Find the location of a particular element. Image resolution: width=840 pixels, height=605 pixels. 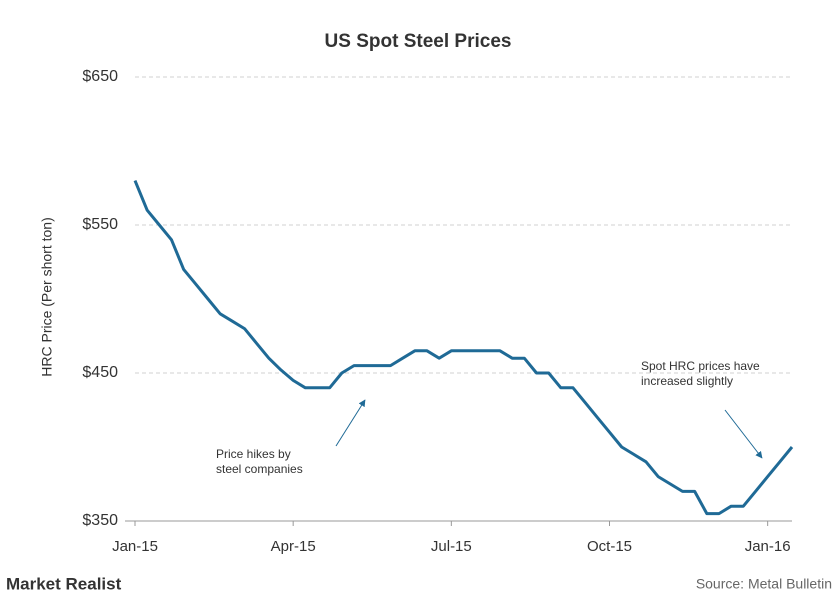

y-tick-label: $450 is located at coordinates (100, 372).